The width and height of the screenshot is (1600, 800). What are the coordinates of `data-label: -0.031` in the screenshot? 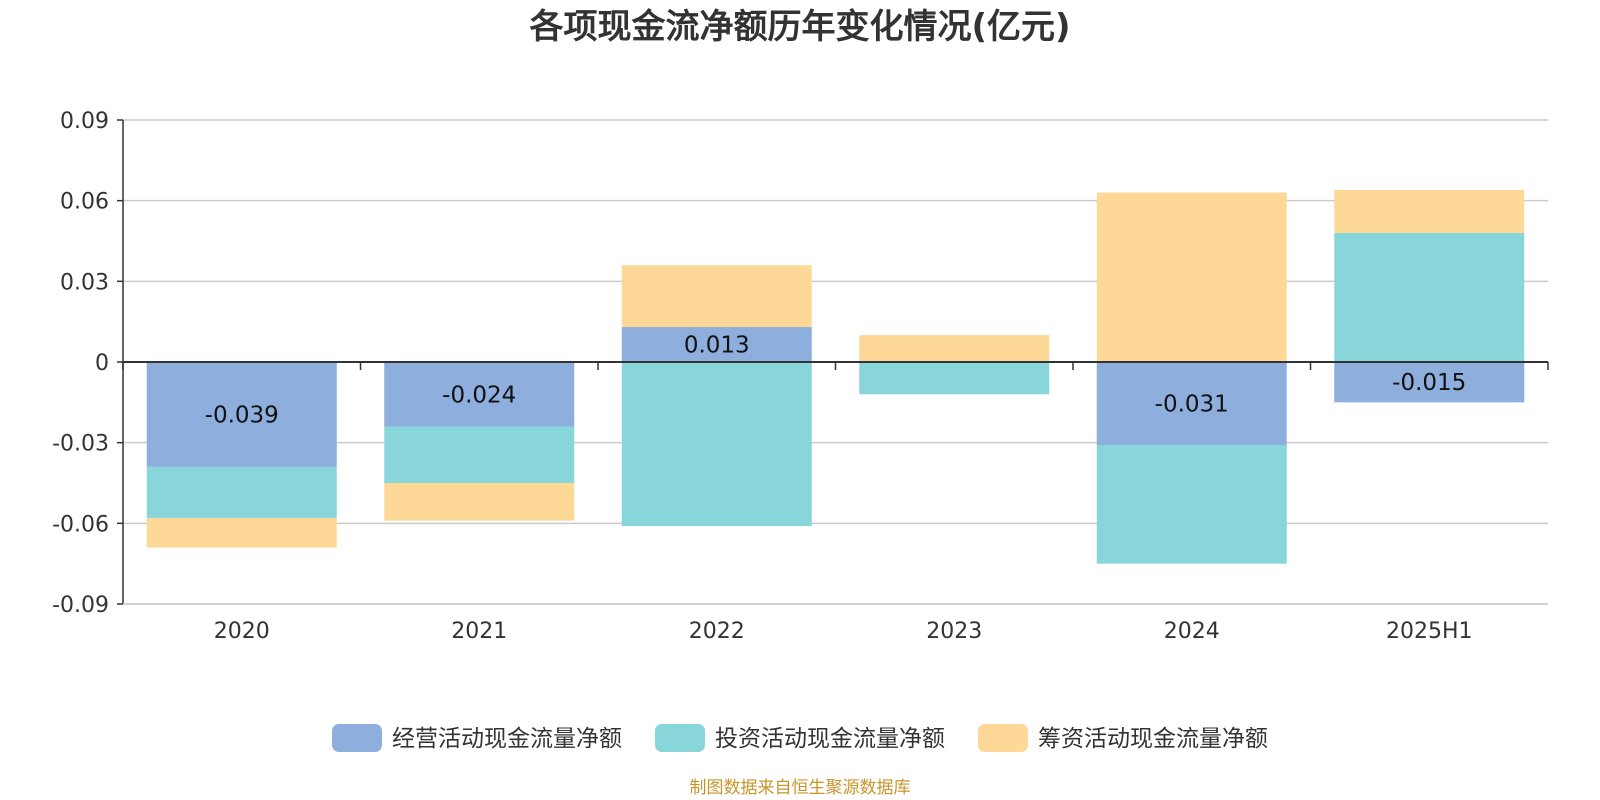 It's located at (1192, 405).